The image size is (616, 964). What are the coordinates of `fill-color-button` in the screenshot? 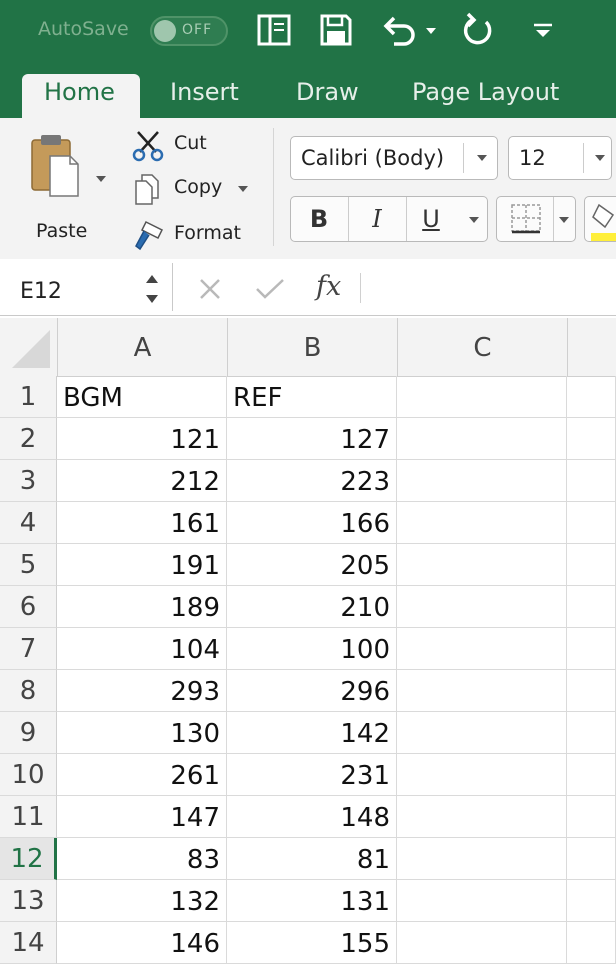 It's located at (600, 219).